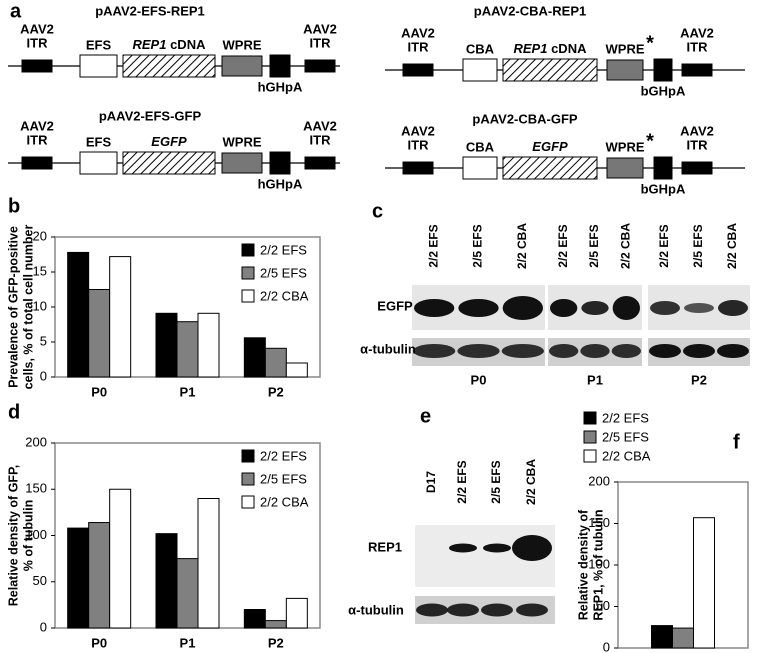  Describe the element at coordinates (479, 379) in the screenshot. I see `group-label: P0` at that location.